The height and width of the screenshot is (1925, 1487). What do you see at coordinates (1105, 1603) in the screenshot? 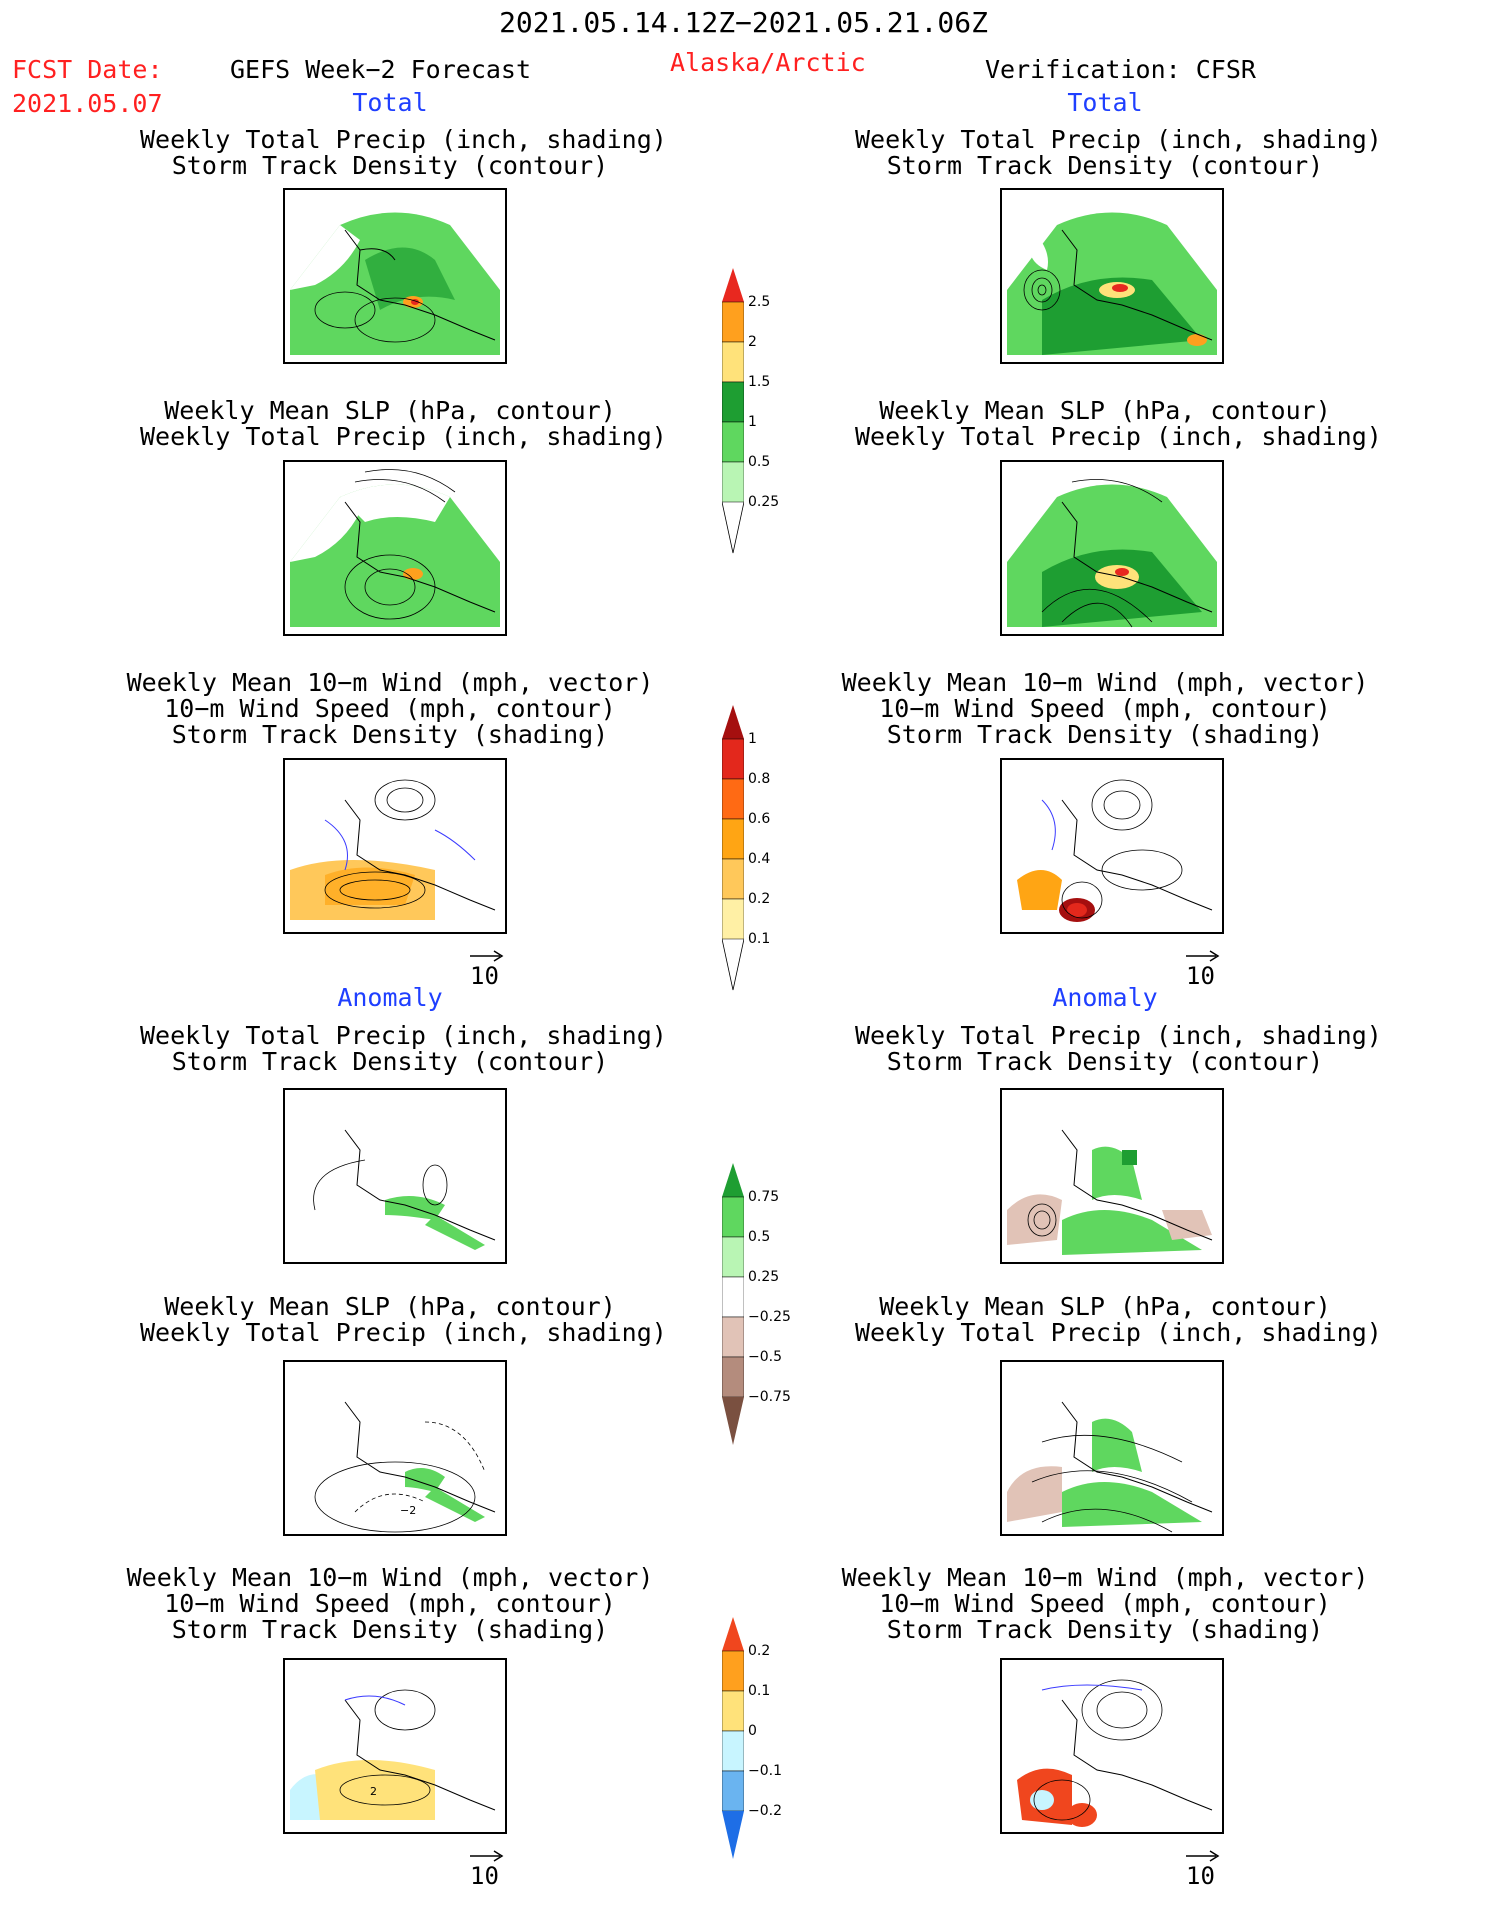
I see `right-anom-wind-title-2: 10−m Wind Speed (mph, contour)` at bounding box center [1105, 1603].